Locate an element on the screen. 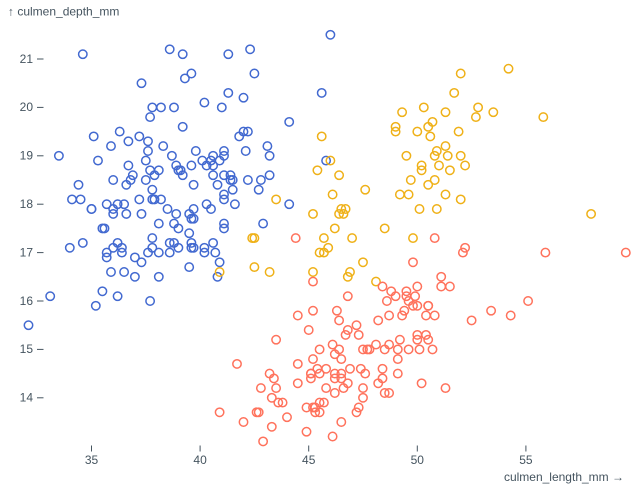 The image size is (640, 503). y-tick-label: 16 is located at coordinates (27, 301).